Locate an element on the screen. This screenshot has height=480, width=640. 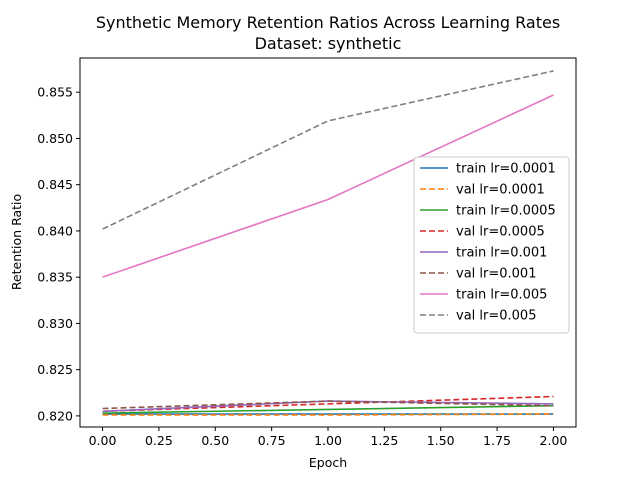
x-axis: 0.00 0.25 0.50 0.75 1.00 1.25 1.50 1.75 2.00 is located at coordinates (328, 437).